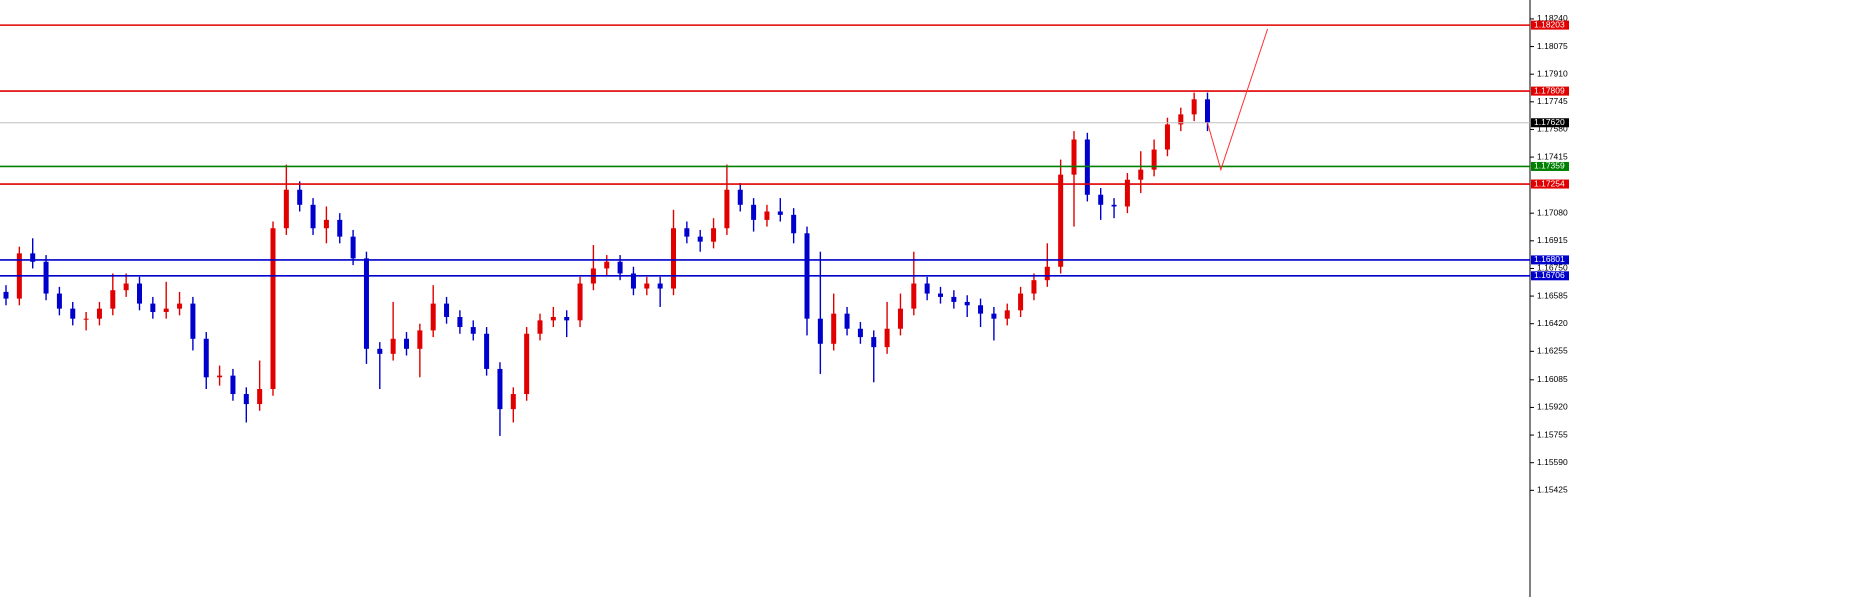  What do you see at coordinates (1552, 212) in the screenshot?
I see `y-tick-label: 1.17080` at bounding box center [1552, 212].